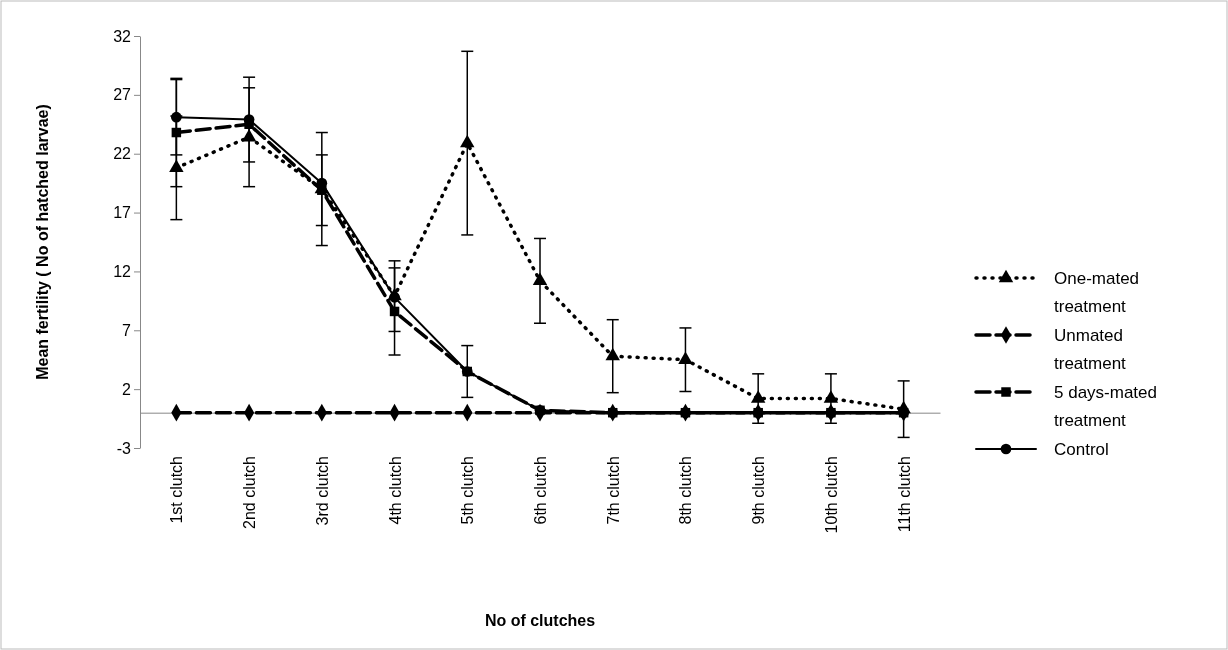 The width and height of the screenshot is (1228, 650). Describe the element at coordinates (177, 490) in the screenshot. I see `x-tick-label: 1st clutch` at that location.